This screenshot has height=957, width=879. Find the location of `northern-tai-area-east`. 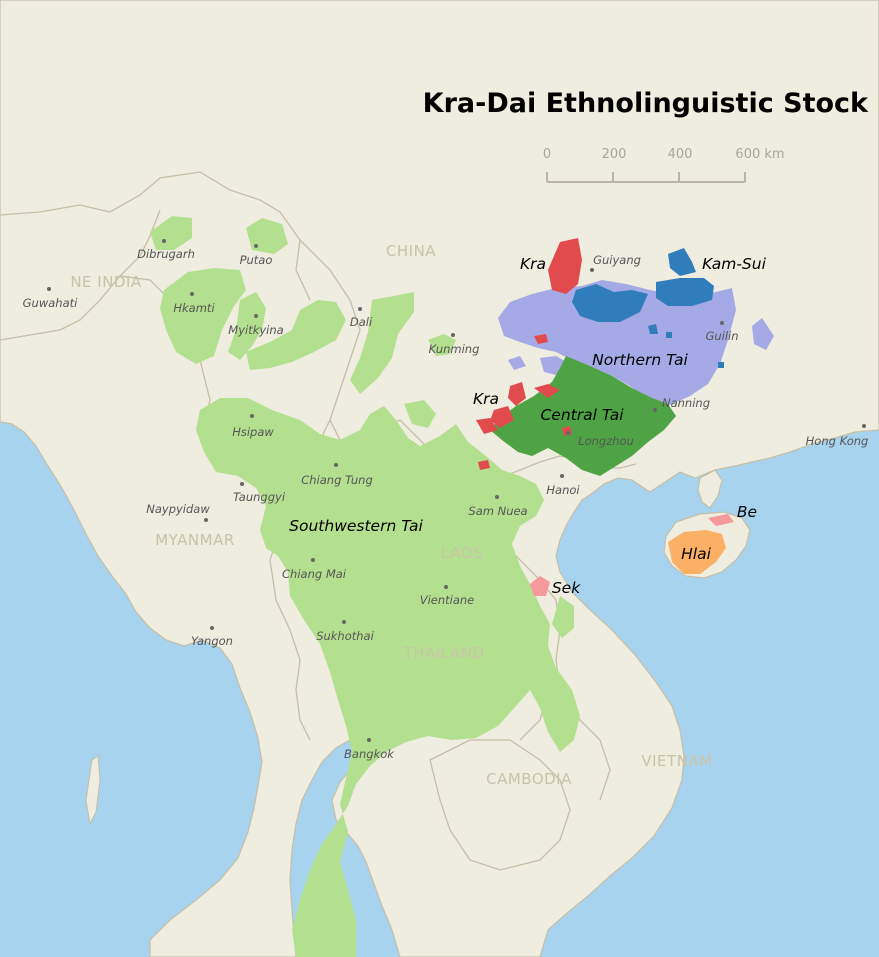

northern-tai-area-east is located at coordinates (763, 334).